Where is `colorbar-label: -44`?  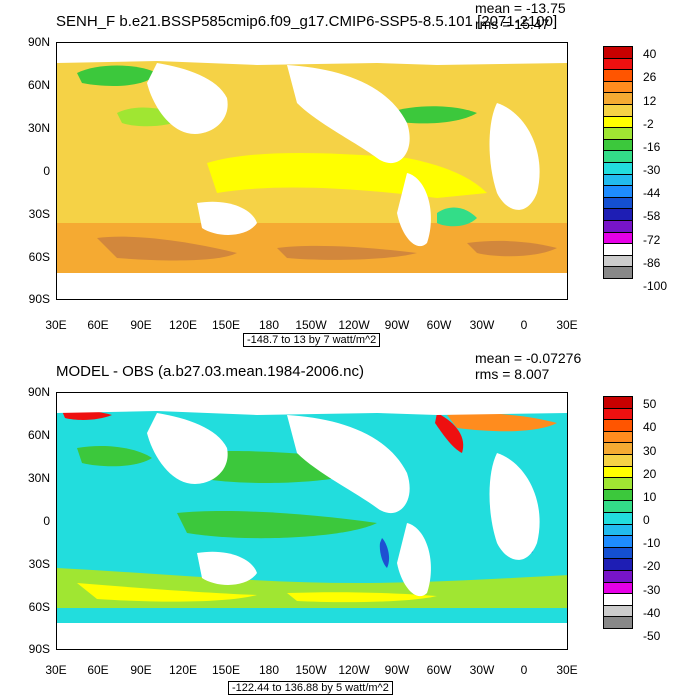 colorbar-label: -44 is located at coordinates (652, 193).